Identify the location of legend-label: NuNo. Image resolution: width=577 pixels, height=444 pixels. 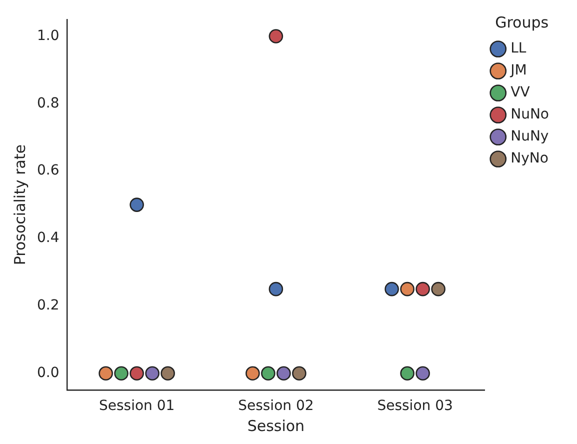
(530, 114).